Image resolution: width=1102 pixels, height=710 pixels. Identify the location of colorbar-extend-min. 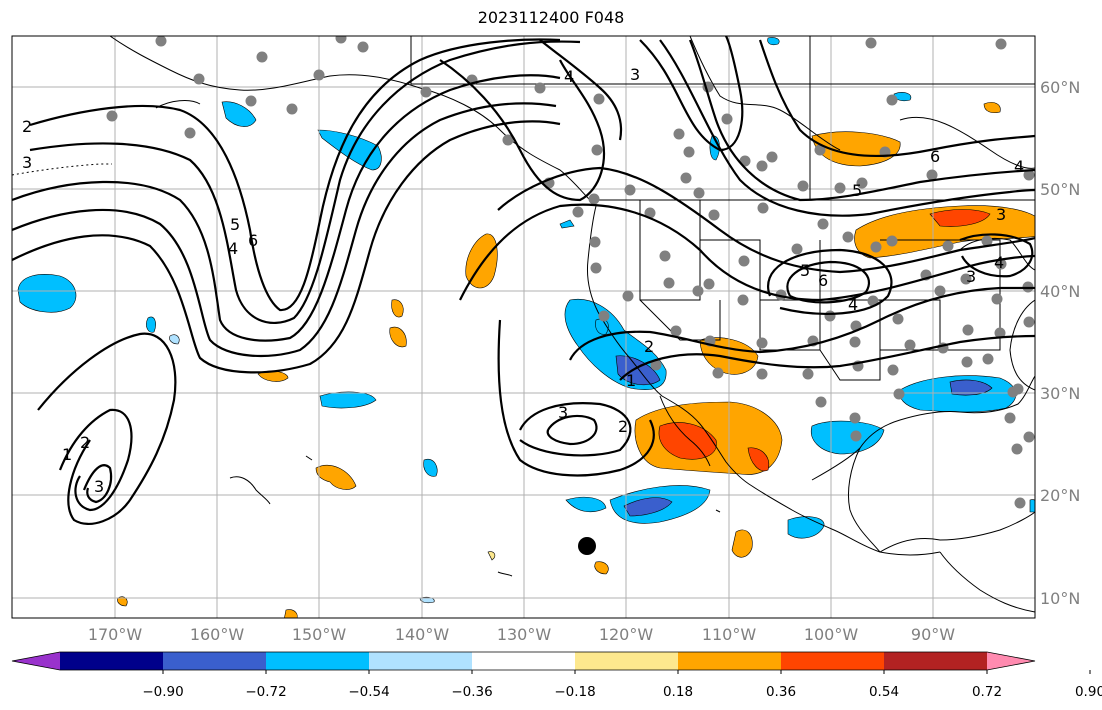
(36, 661).